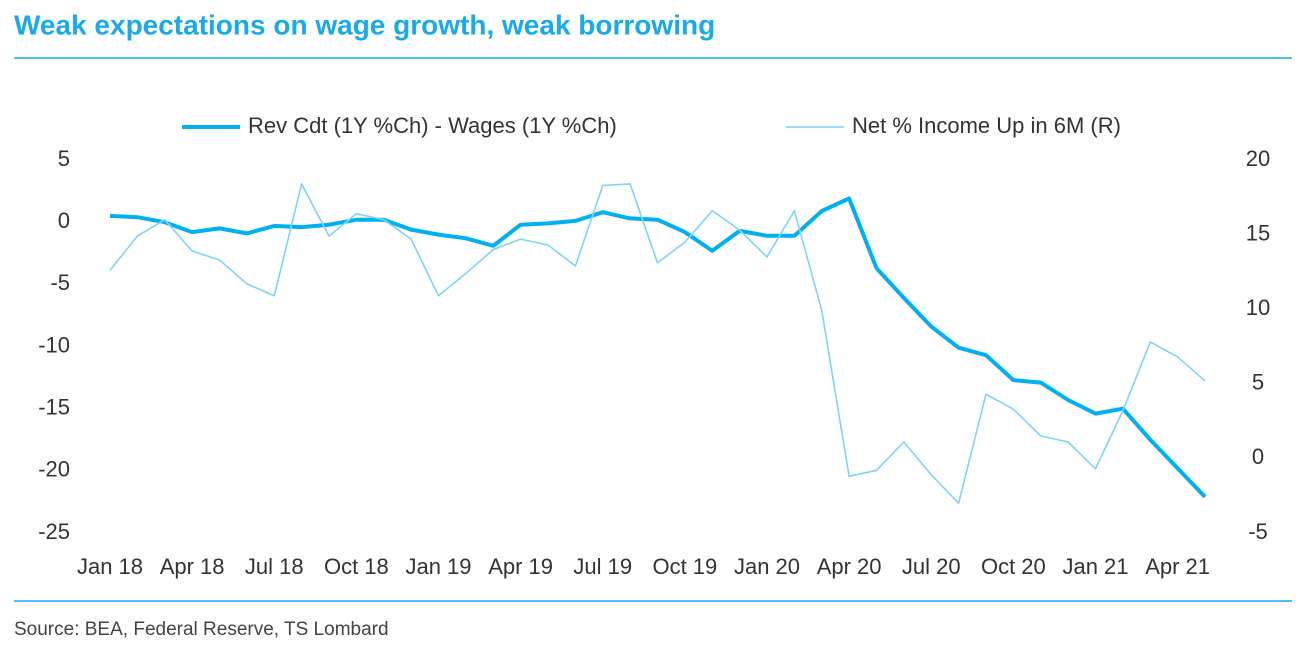 The height and width of the screenshot is (652, 1304). Describe the element at coordinates (1258, 158) in the screenshot. I see `y2-tick-label: 20` at that location.